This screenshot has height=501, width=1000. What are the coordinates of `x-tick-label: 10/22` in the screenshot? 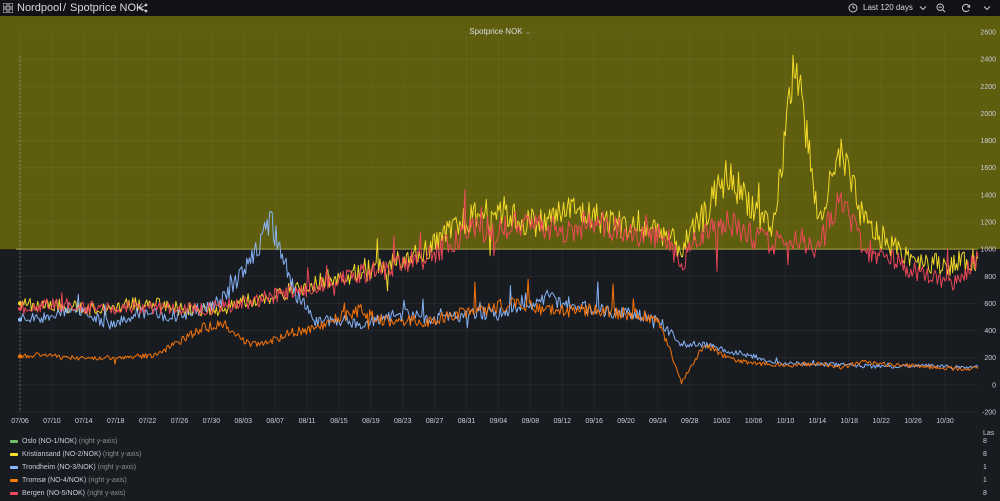 It's located at (881, 421).